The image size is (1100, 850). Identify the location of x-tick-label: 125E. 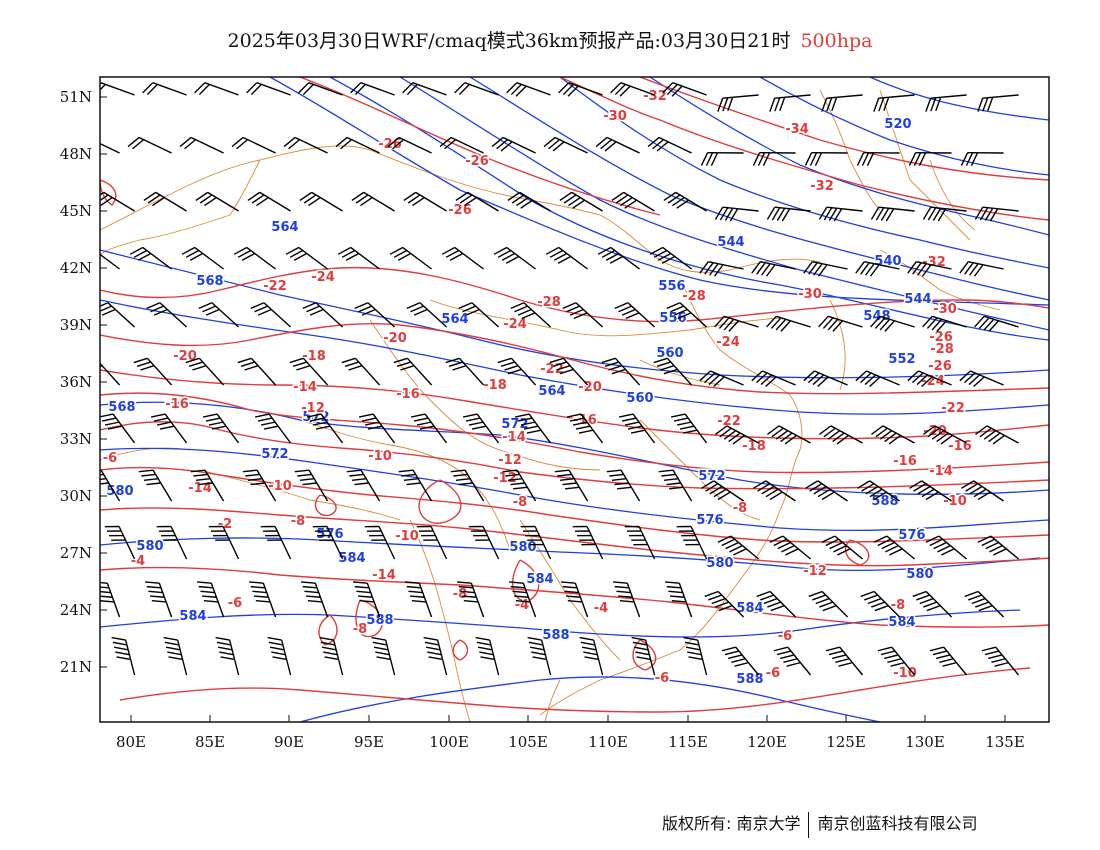
(846, 742).